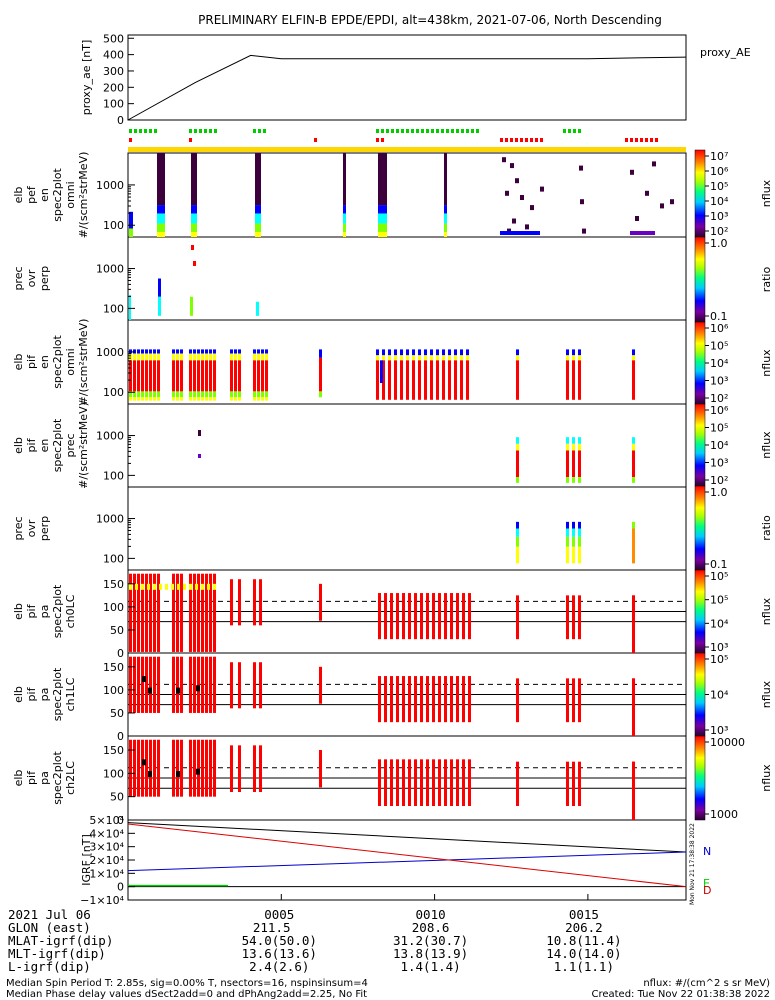 The width and height of the screenshot is (775, 1000). I want to click on ylabel-word: omni, so click(70, 194).